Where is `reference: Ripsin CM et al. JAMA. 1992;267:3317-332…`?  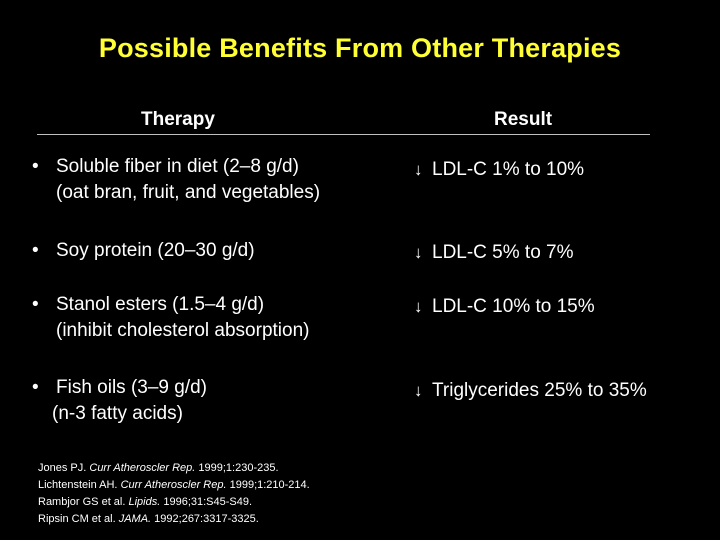
reference: Ripsin CM et al. JAMA. 1992;267:3317-332… is located at coordinates (174, 519).